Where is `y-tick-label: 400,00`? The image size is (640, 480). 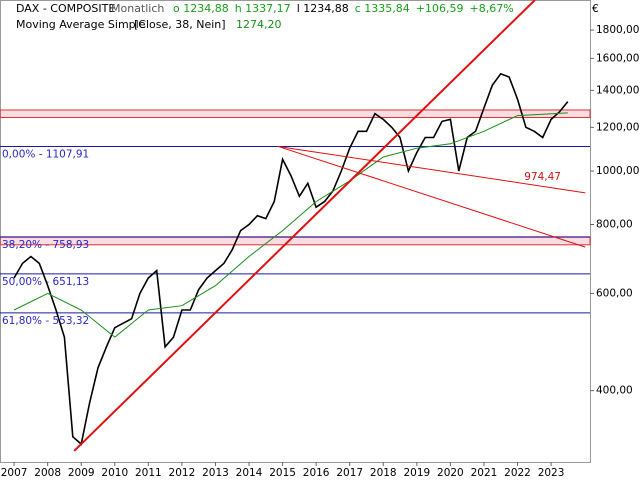 y-tick-label: 400,00 is located at coordinates (614, 391).